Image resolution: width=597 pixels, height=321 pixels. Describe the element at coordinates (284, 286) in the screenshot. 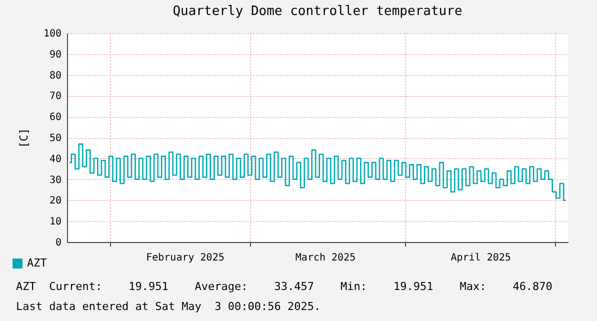

I see `text: AZT Current: 19.951 Average: 33.457 Min: 19.951 Max: 46.870` at that location.